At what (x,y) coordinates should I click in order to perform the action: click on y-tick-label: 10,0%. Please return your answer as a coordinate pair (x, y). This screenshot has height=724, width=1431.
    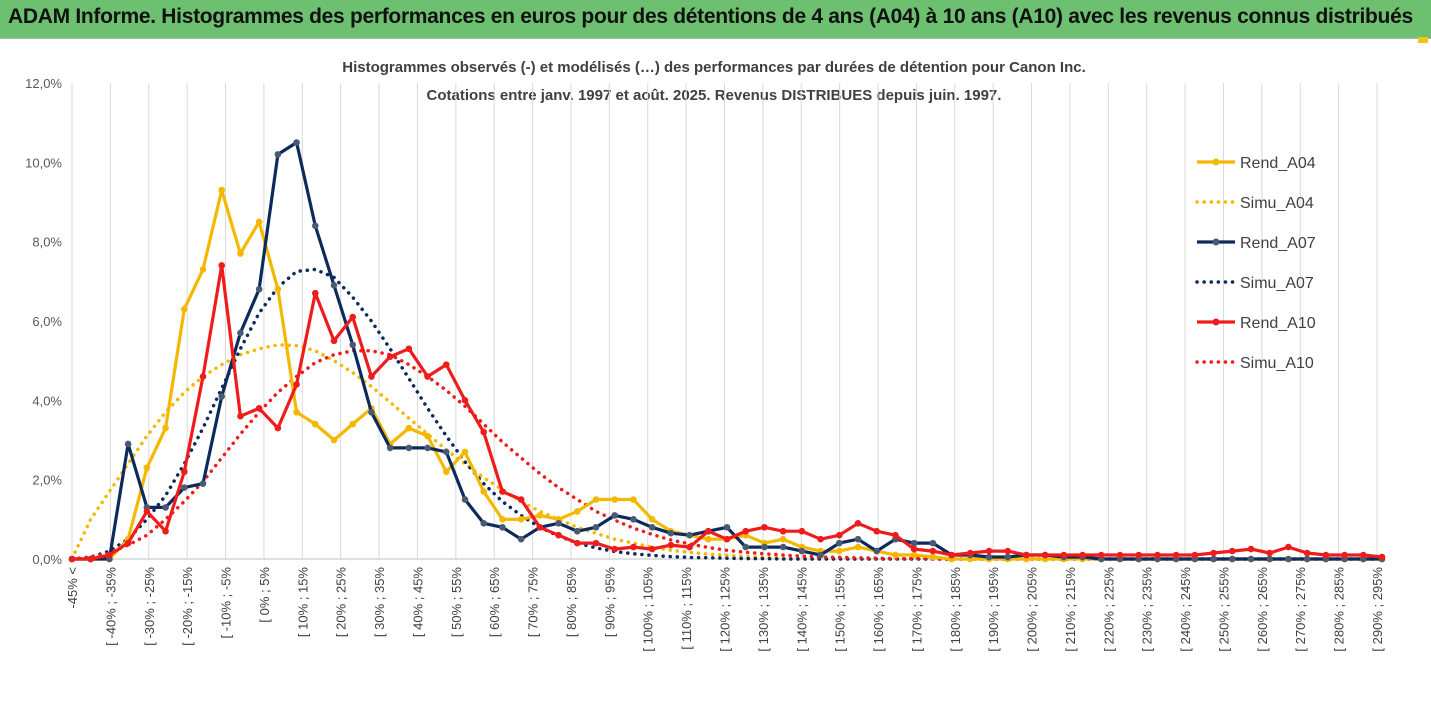
    Looking at the image, I should click on (43, 162).